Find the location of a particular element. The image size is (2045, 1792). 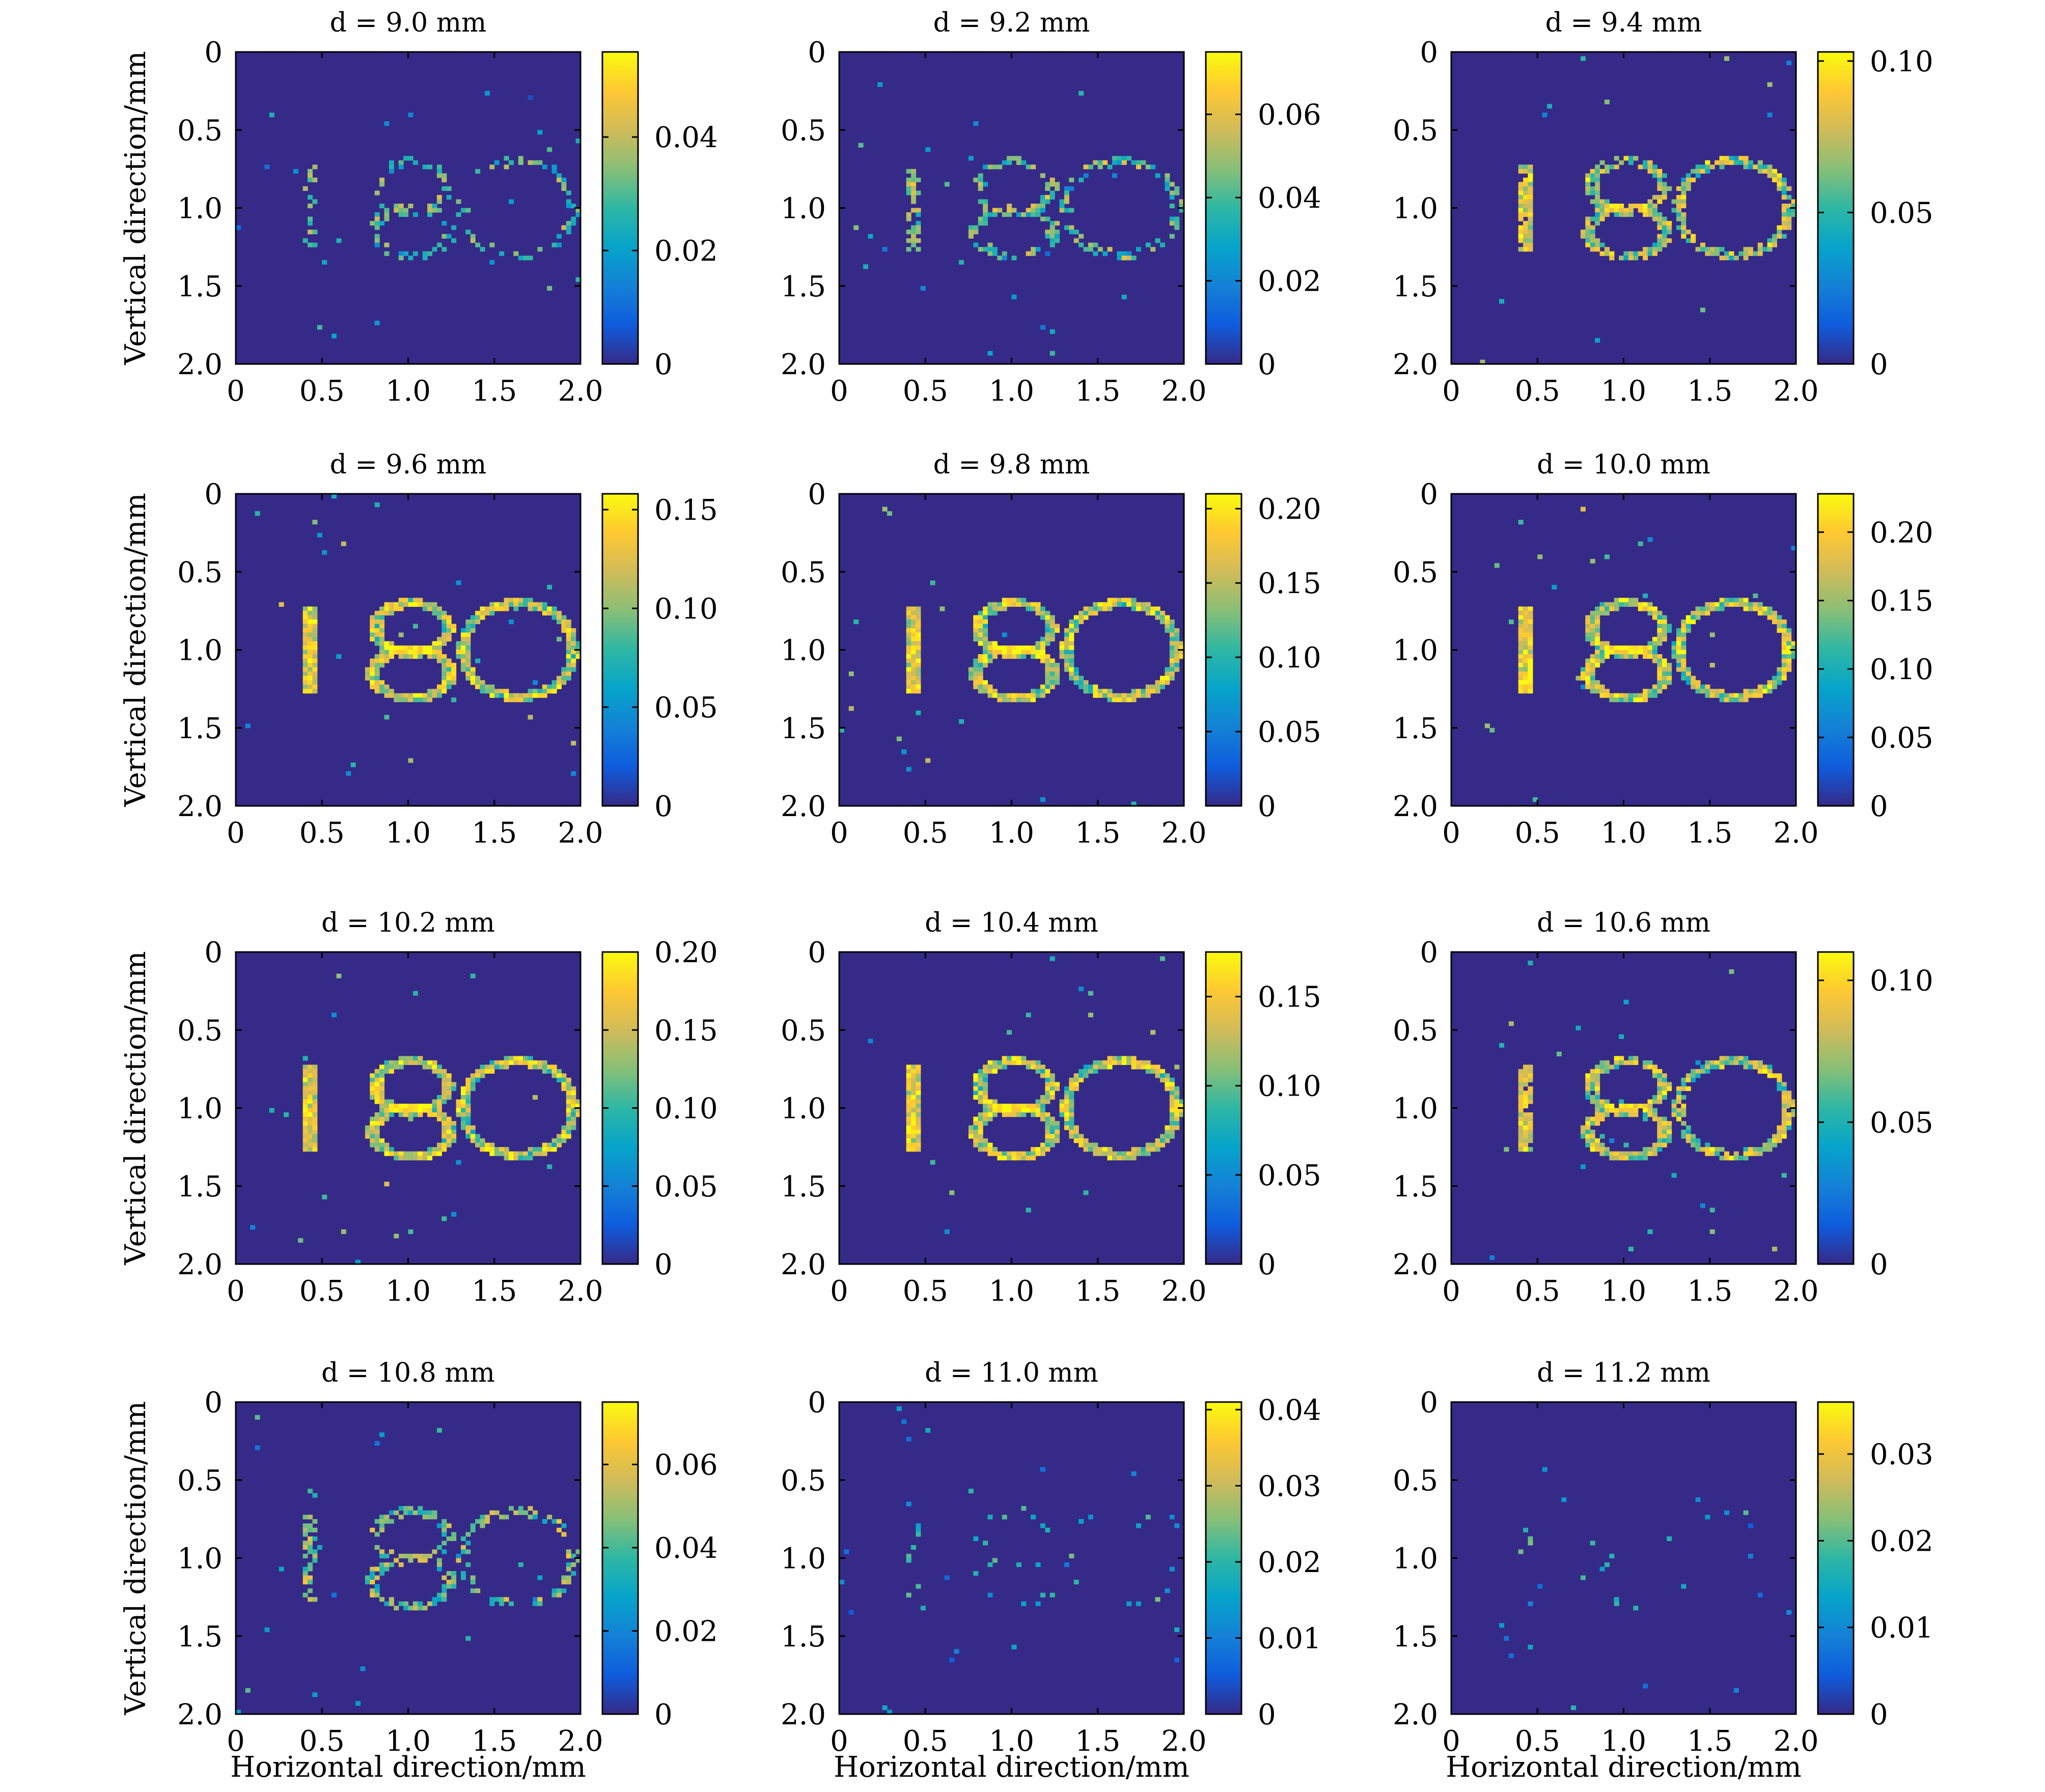

x-tick-label: 0.5 is located at coordinates (926, 1741).